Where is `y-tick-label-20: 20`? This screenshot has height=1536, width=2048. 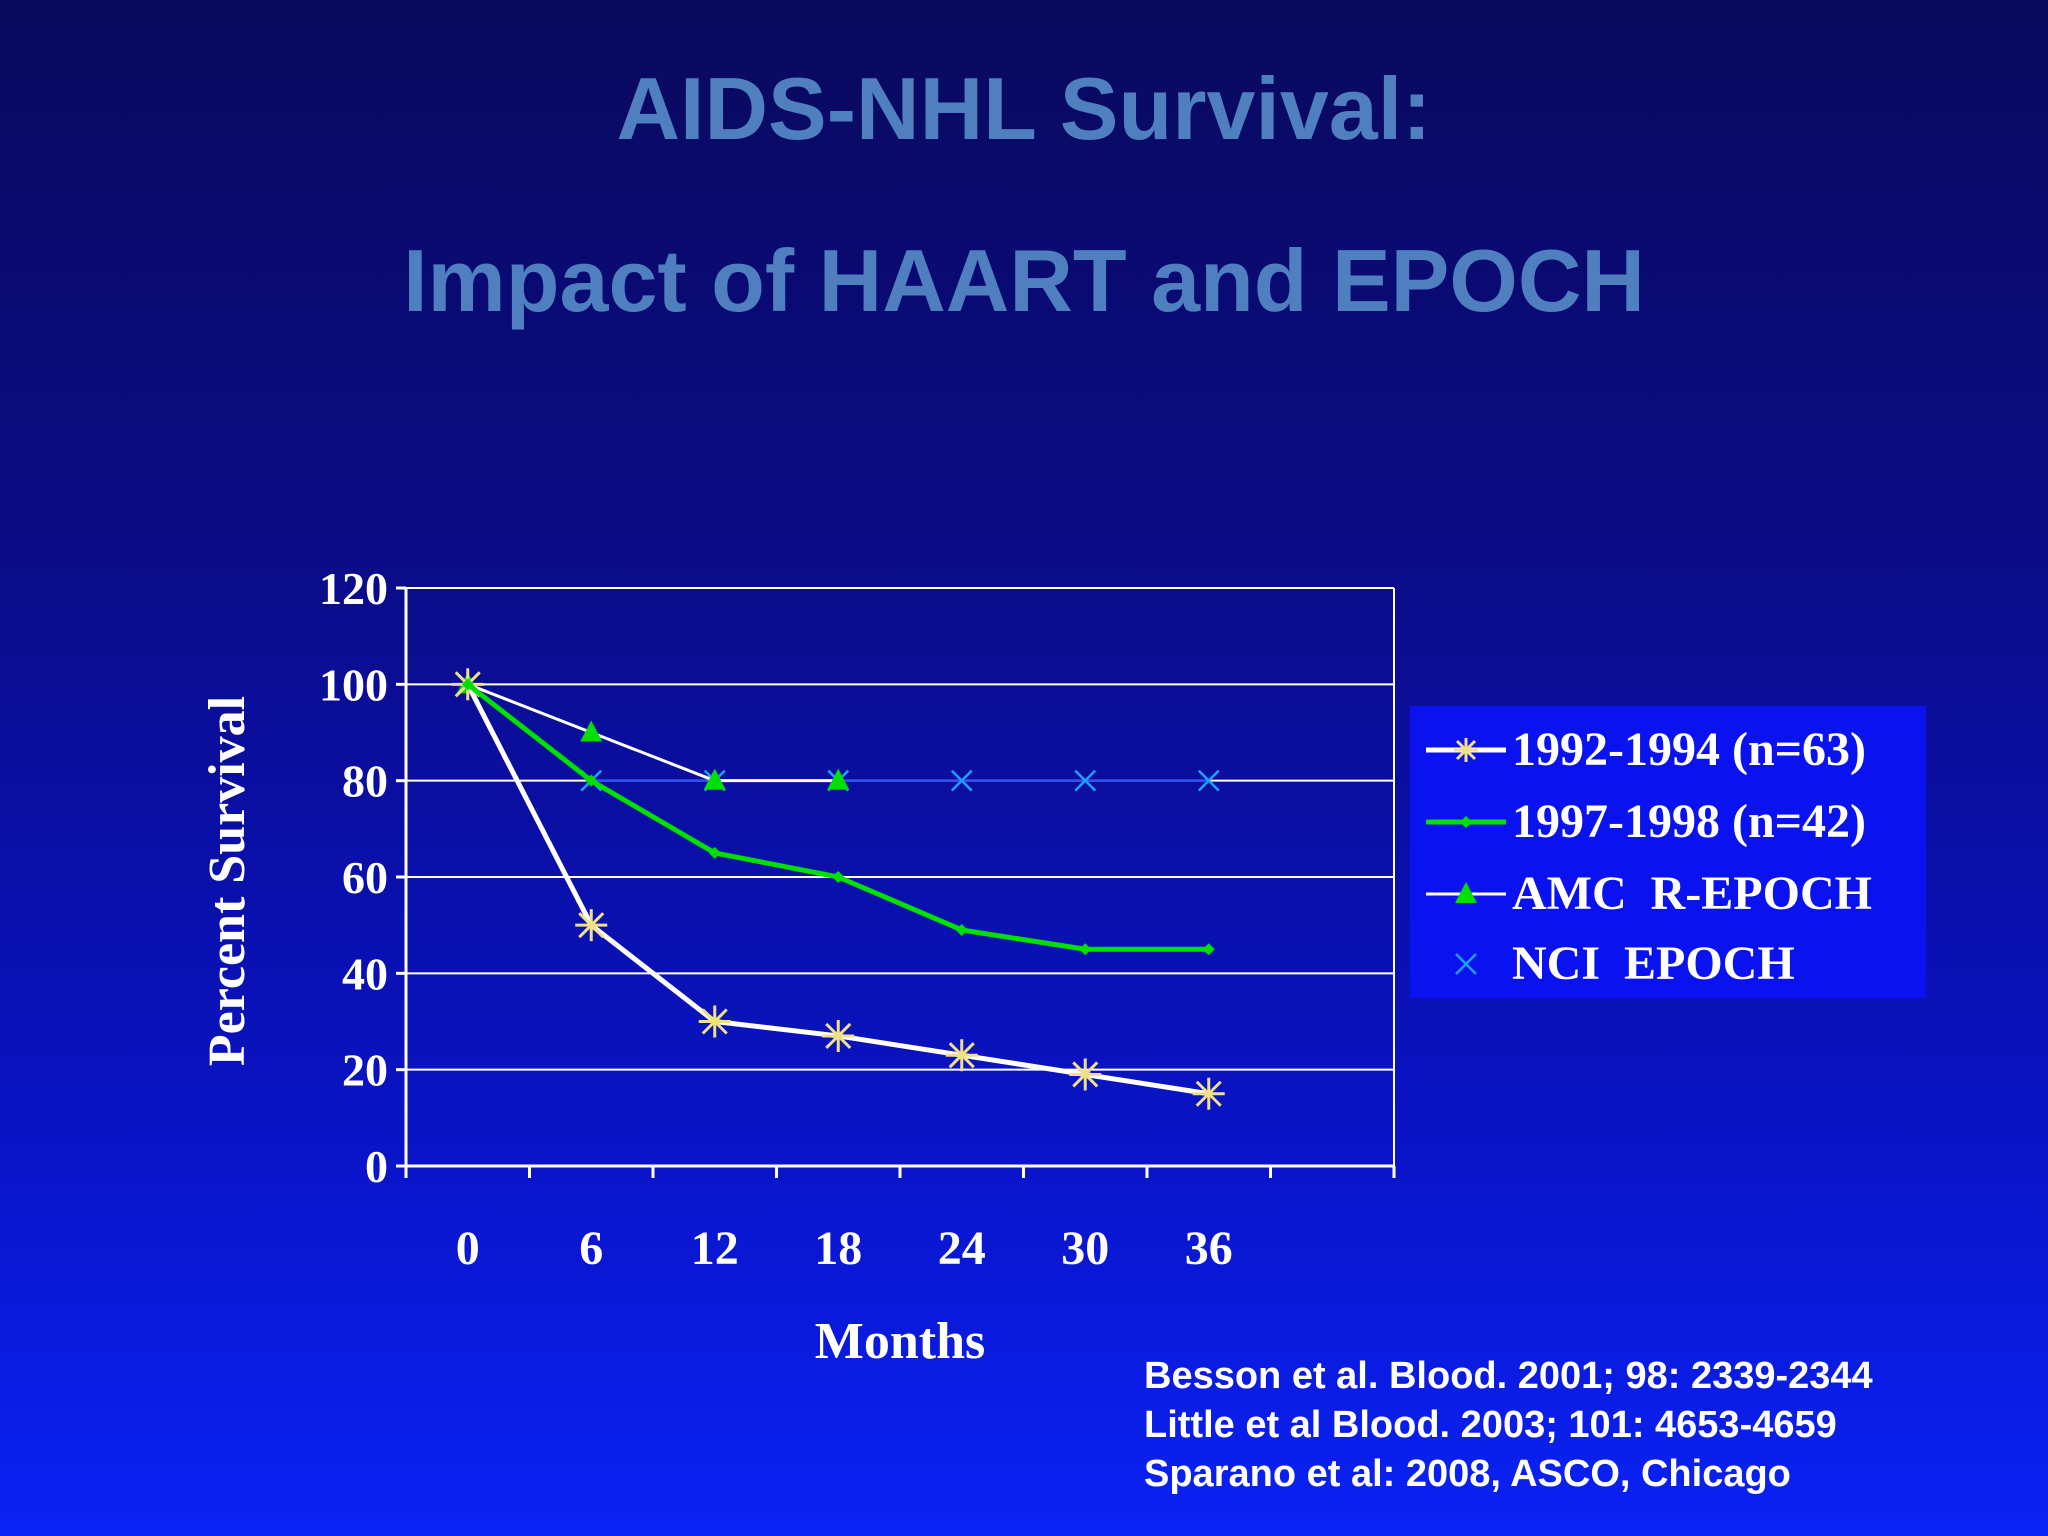 y-tick-label-20: 20 is located at coordinates (365, 1070).